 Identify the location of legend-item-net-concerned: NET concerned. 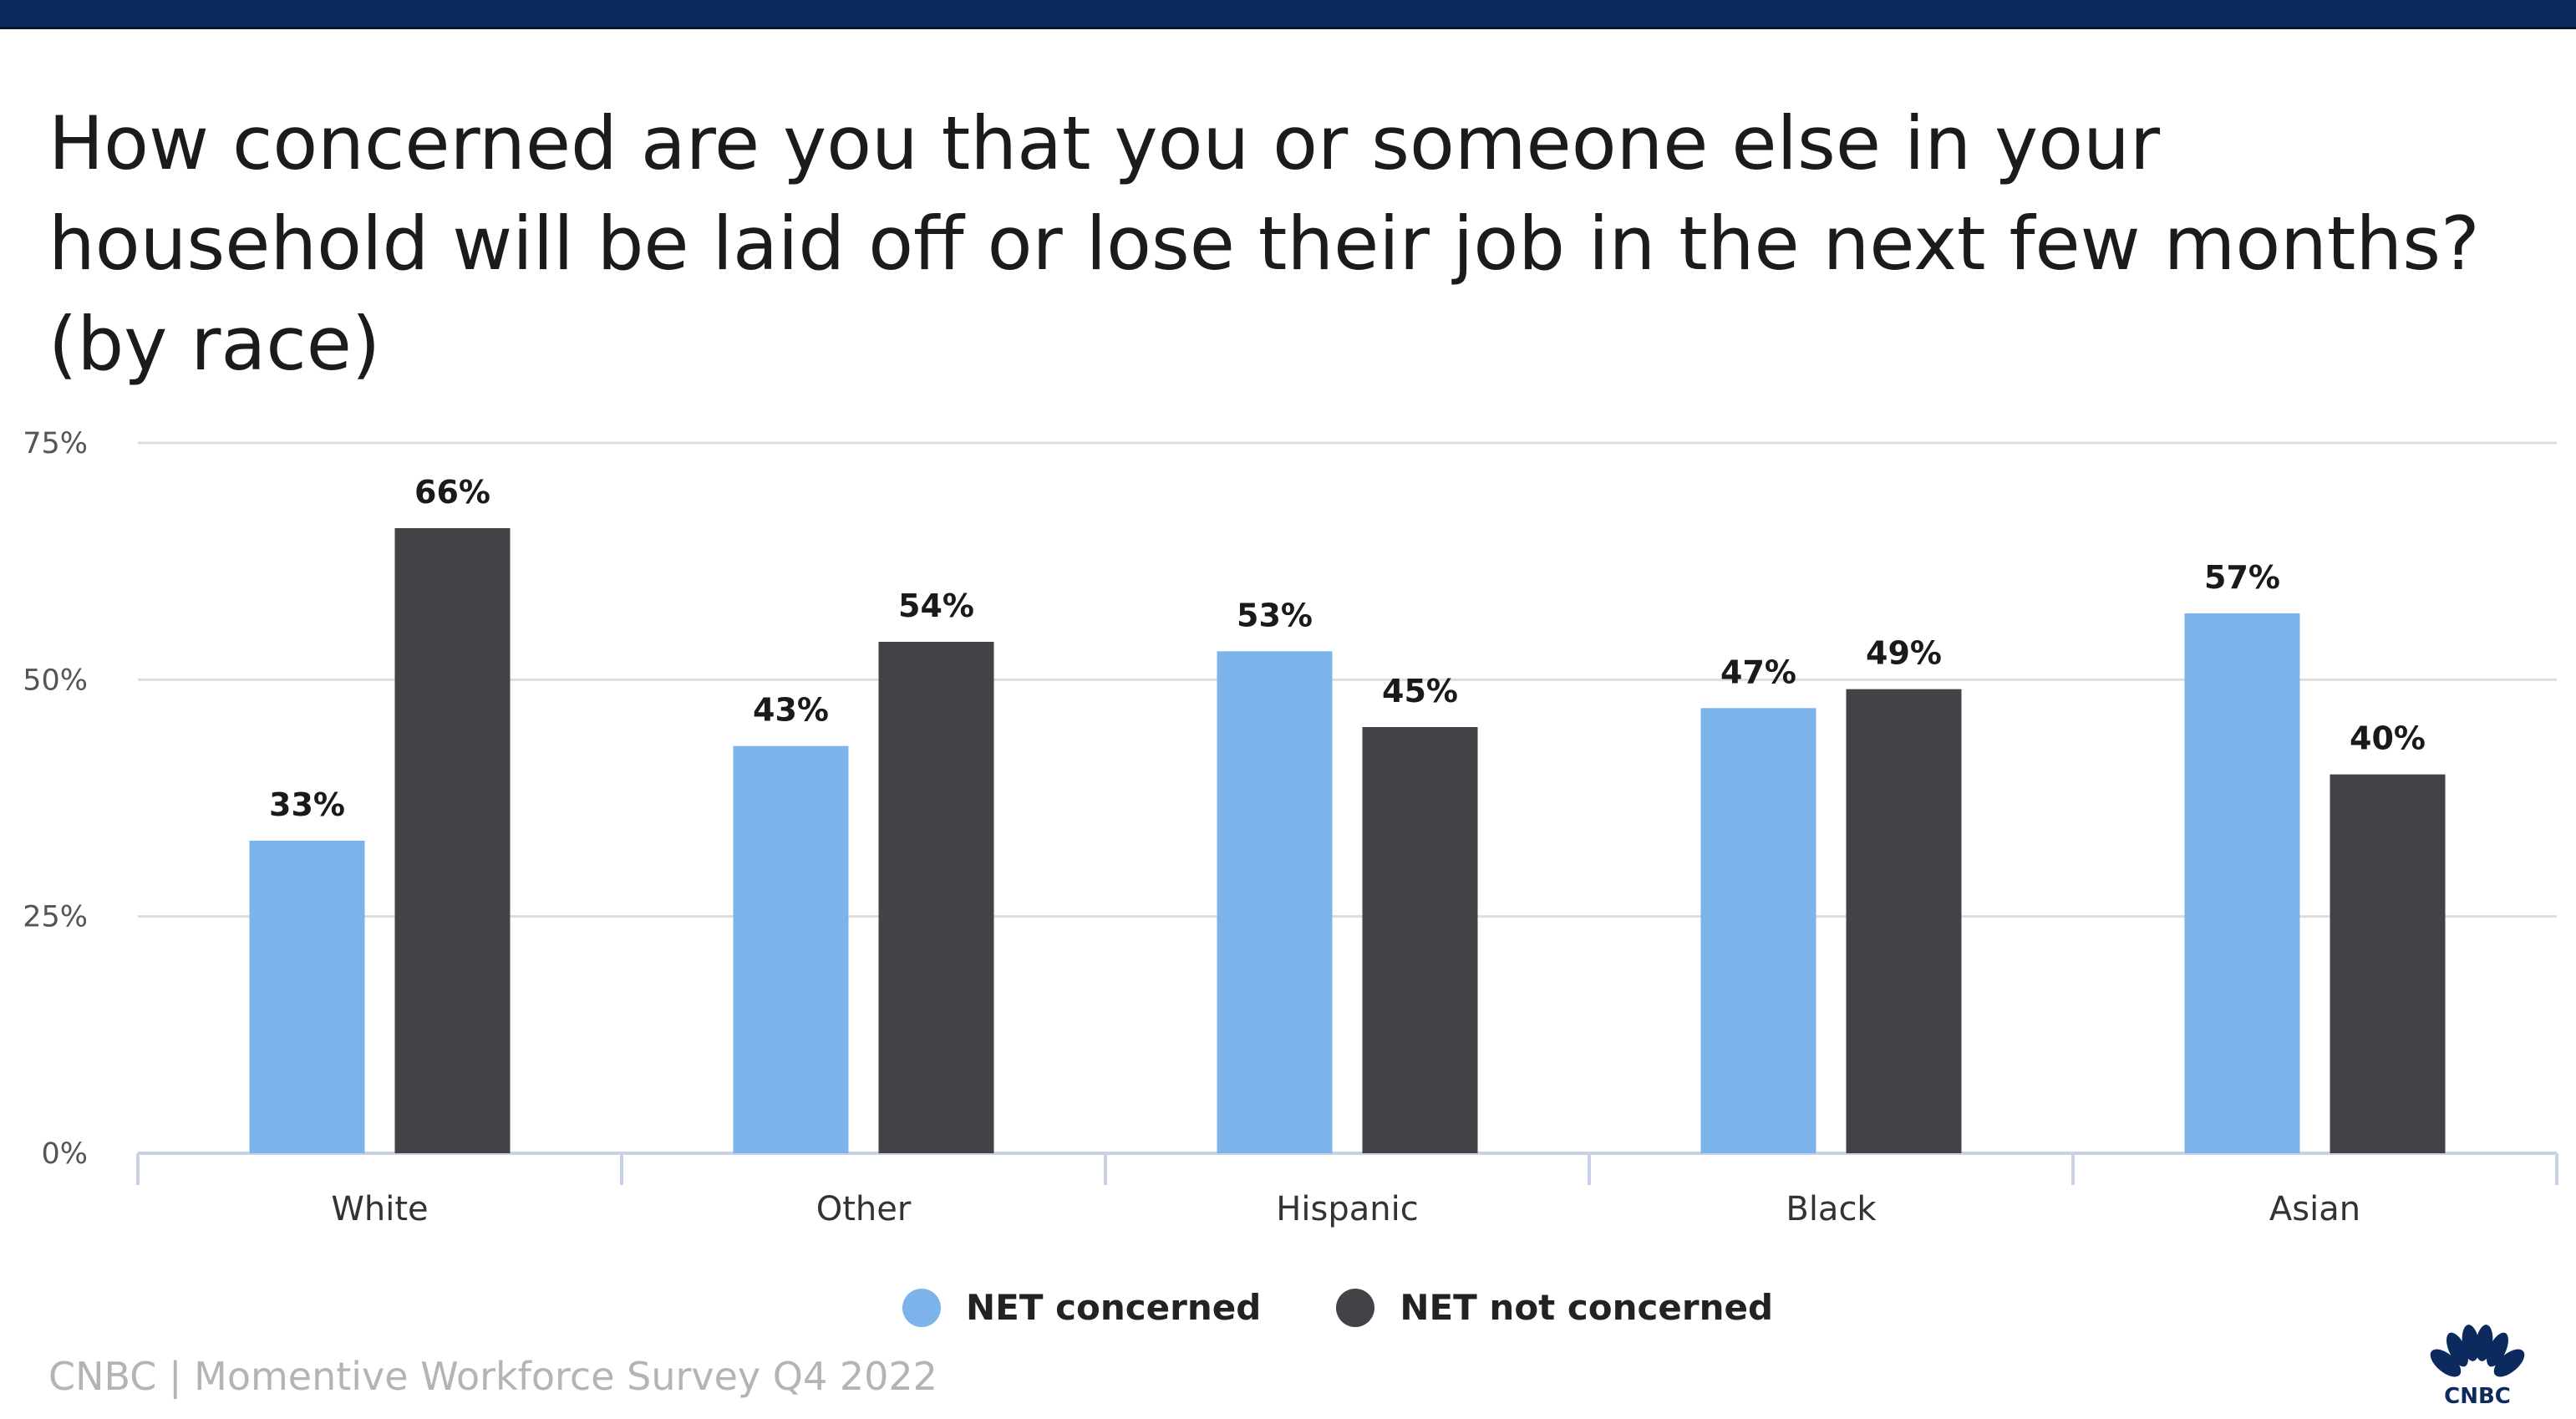
(1081, 1307).